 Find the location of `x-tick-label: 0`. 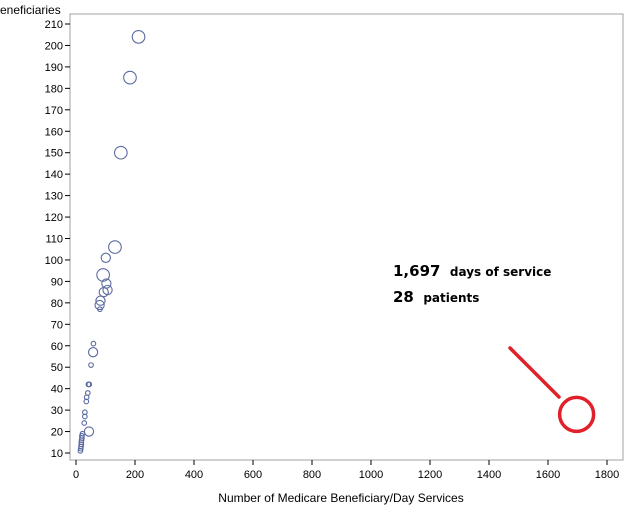

x-tick-label: 0 is located at coordinates (76, 475).